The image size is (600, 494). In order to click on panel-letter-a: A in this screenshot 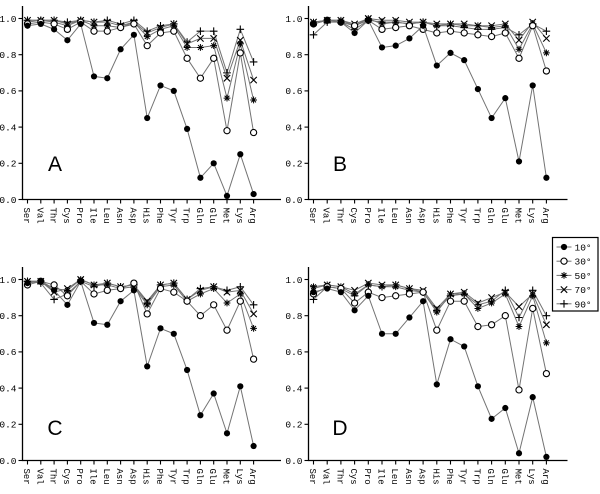, I will do `click(55, 164)`.